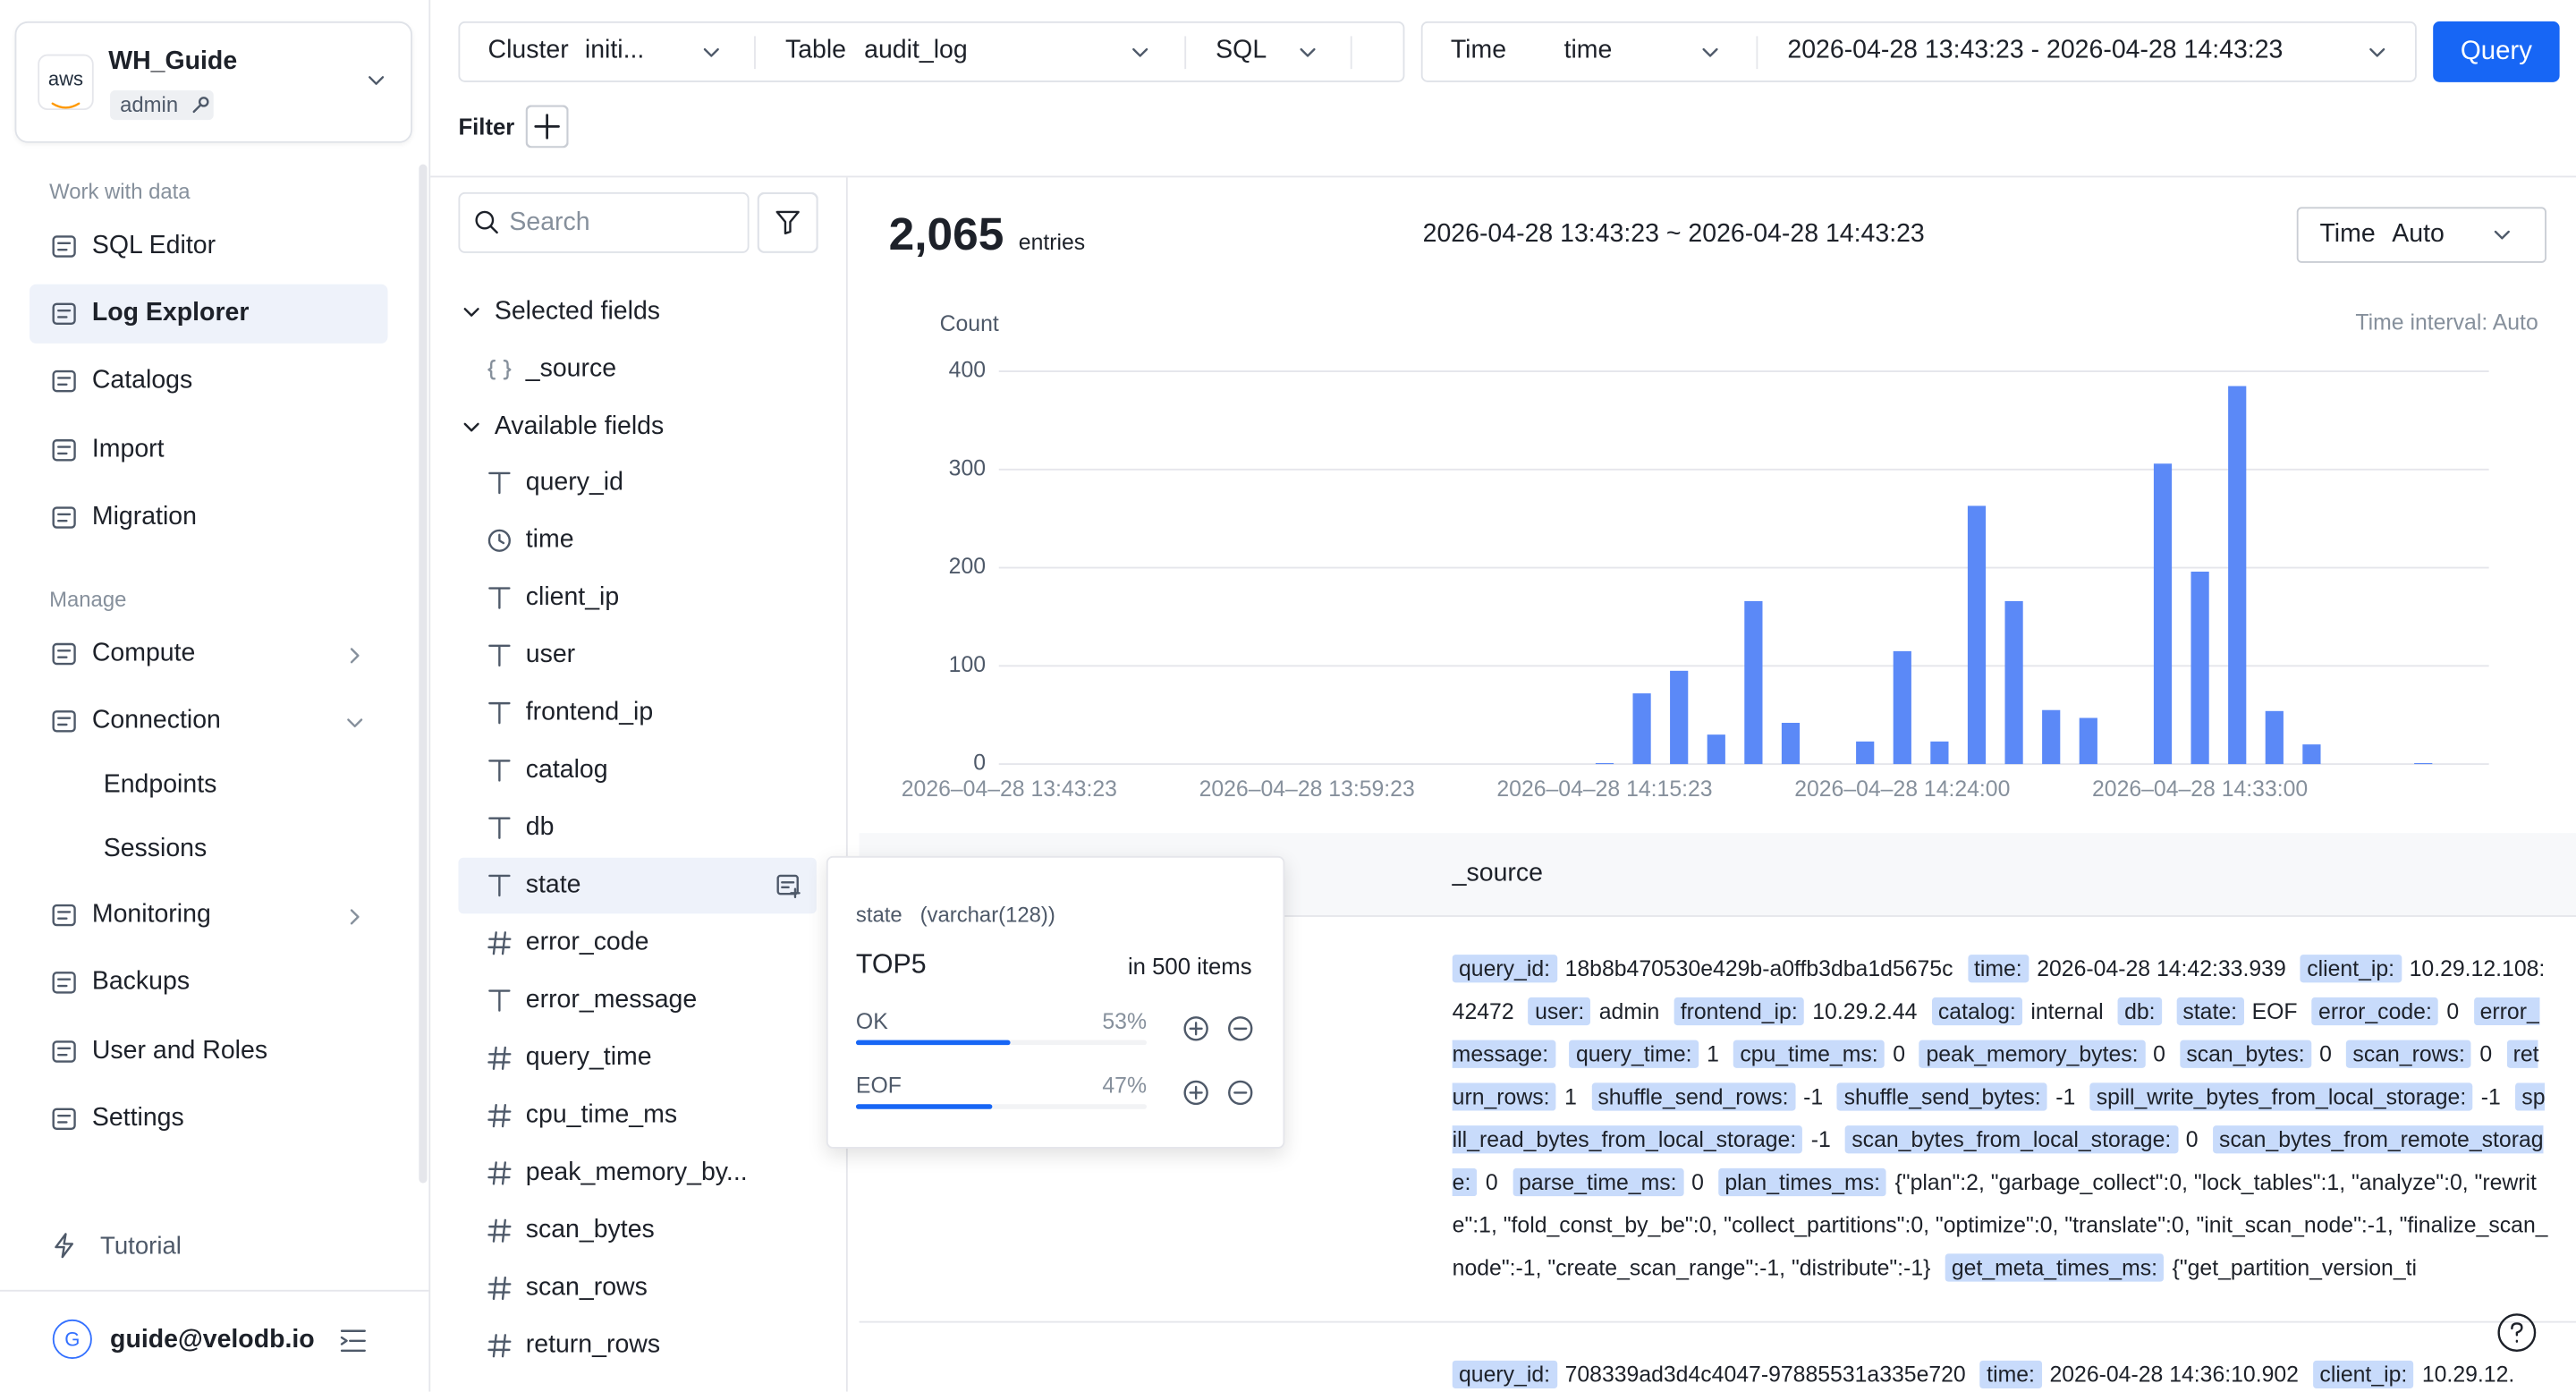 This screenshot has height=1392, width=2576. What do you see at coordinates (213, 82) in the screenshot?
I see `workspace-card` at bounding box center [213, 82].